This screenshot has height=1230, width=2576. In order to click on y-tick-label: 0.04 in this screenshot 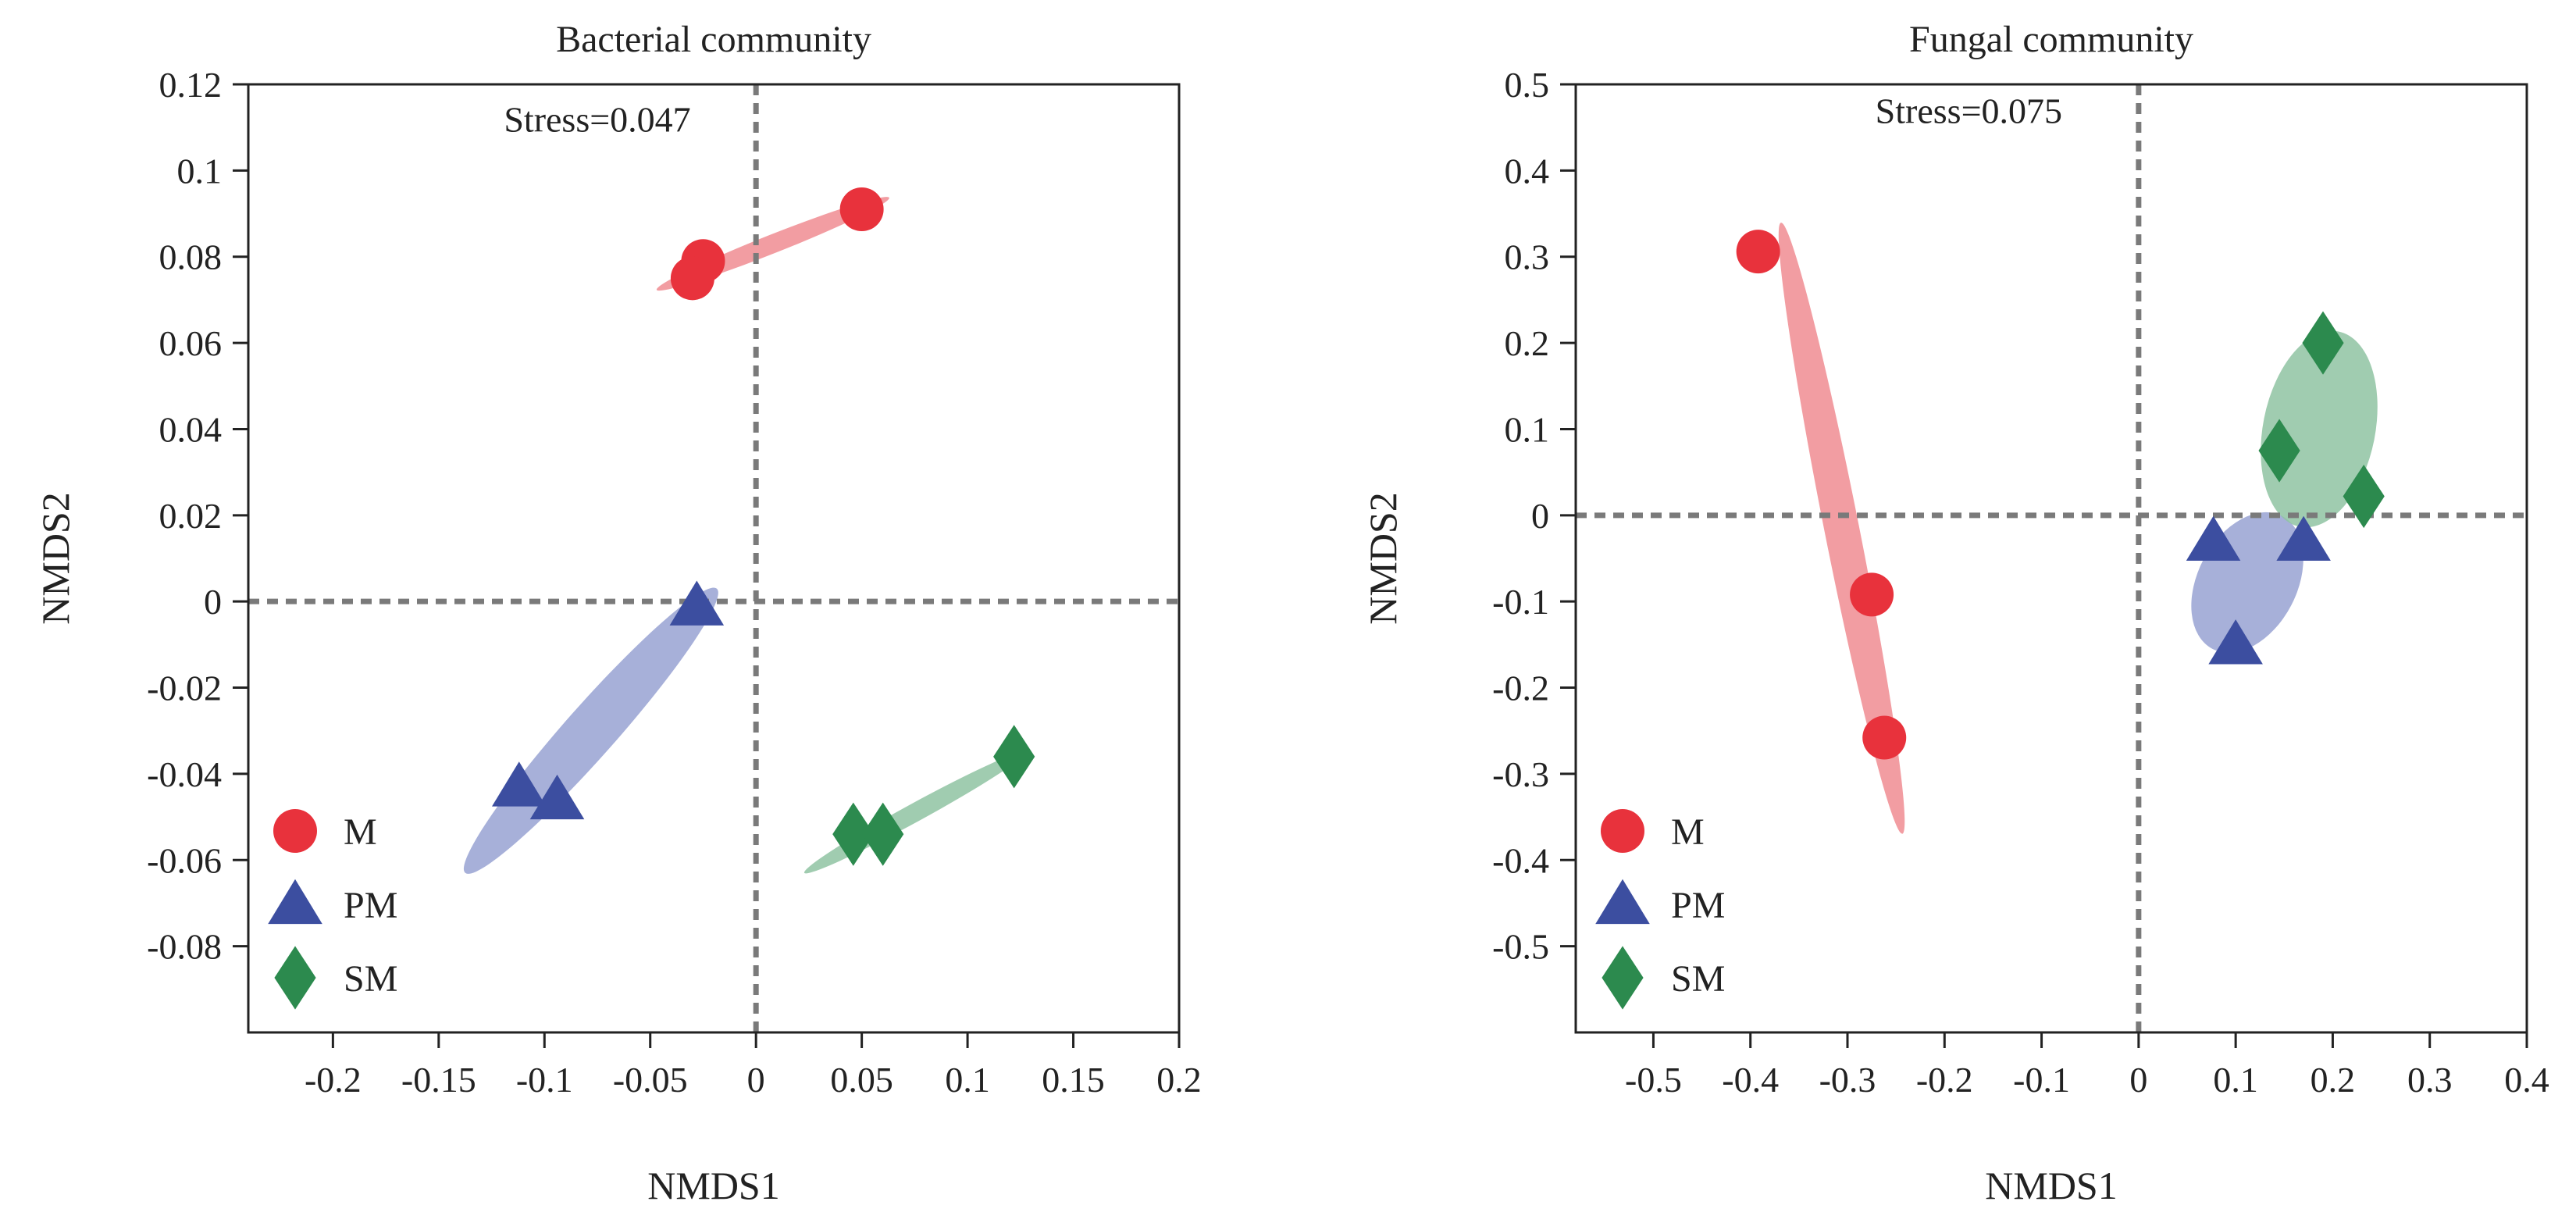, I will do `click(191, 429)`.